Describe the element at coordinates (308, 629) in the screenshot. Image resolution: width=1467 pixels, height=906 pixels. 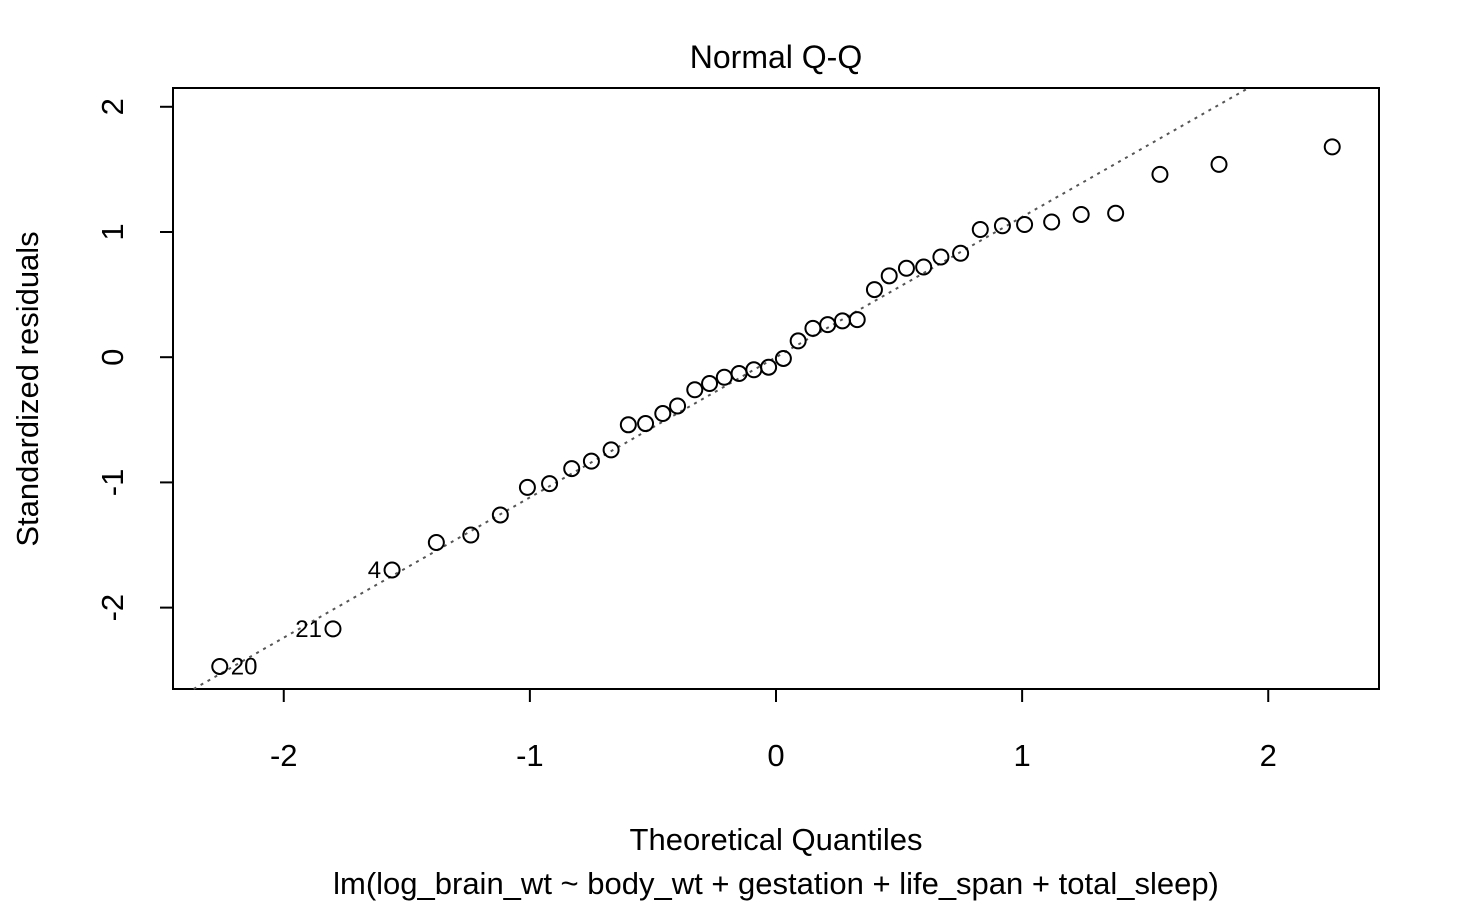
I see `point-label: 21` at that location.